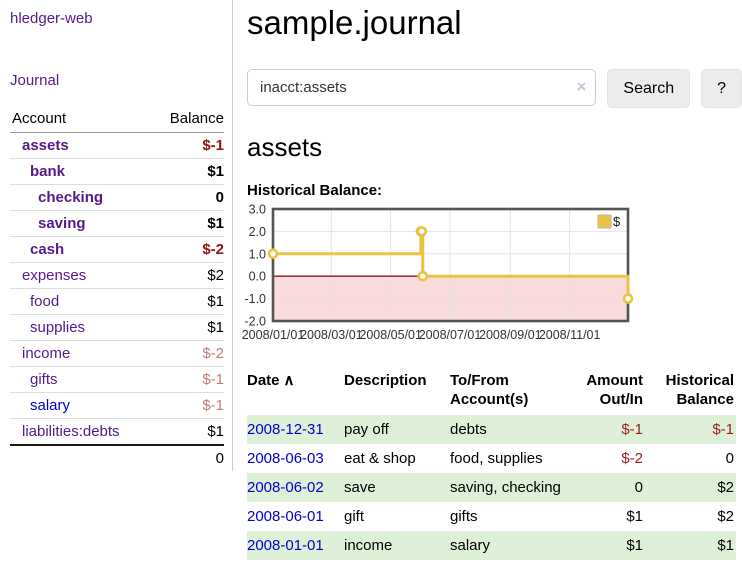 The image size is (742, 582). What do you see at coordinates (505, 487) in the screenshot?
I see `transaction-accounts: saving, checking` at bounding box center [505, 487].